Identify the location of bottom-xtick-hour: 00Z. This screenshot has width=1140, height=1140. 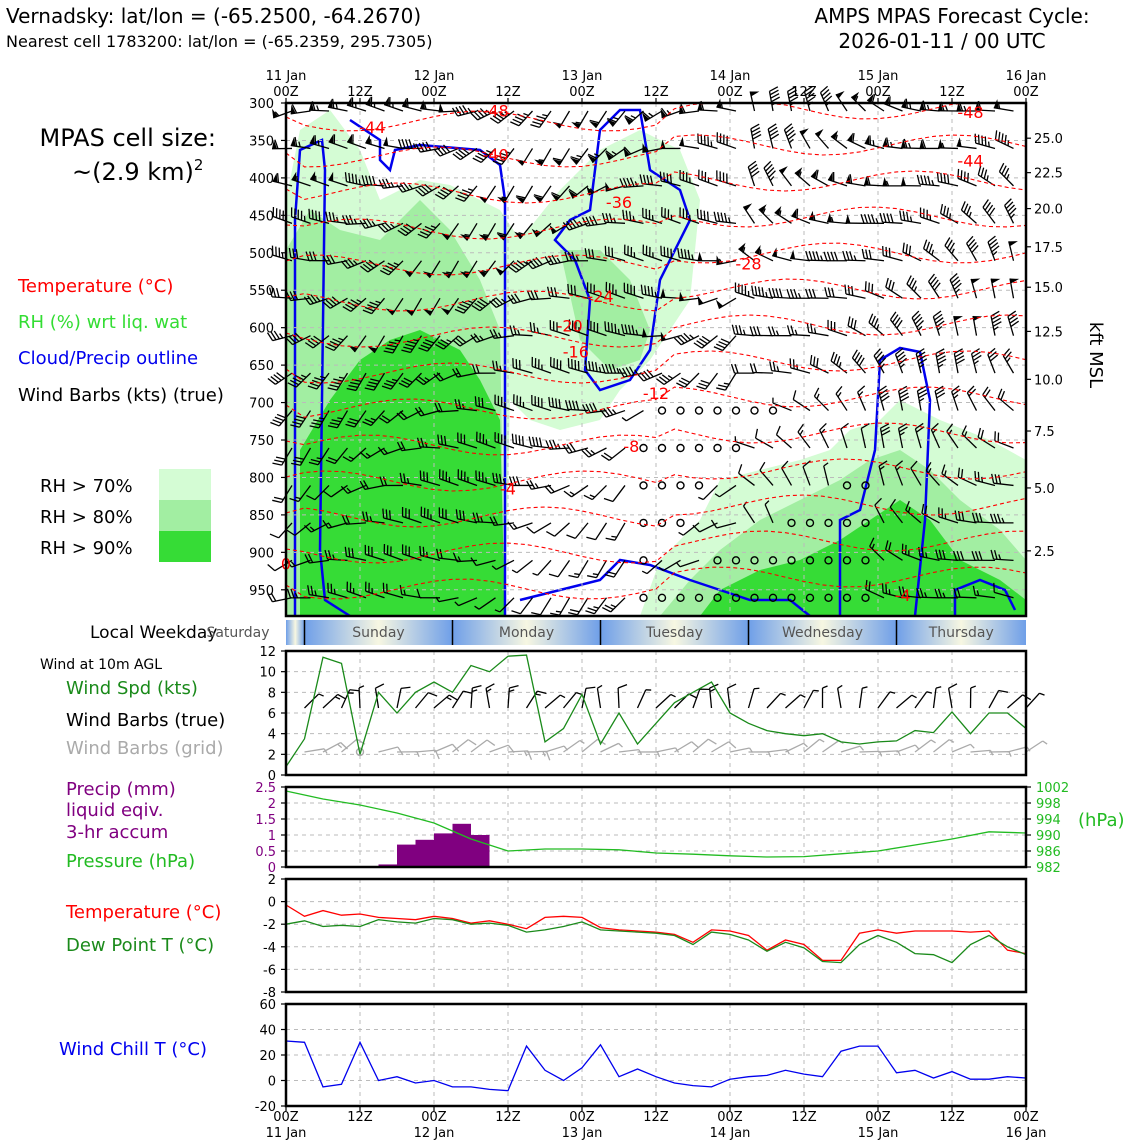
(286, 1117).